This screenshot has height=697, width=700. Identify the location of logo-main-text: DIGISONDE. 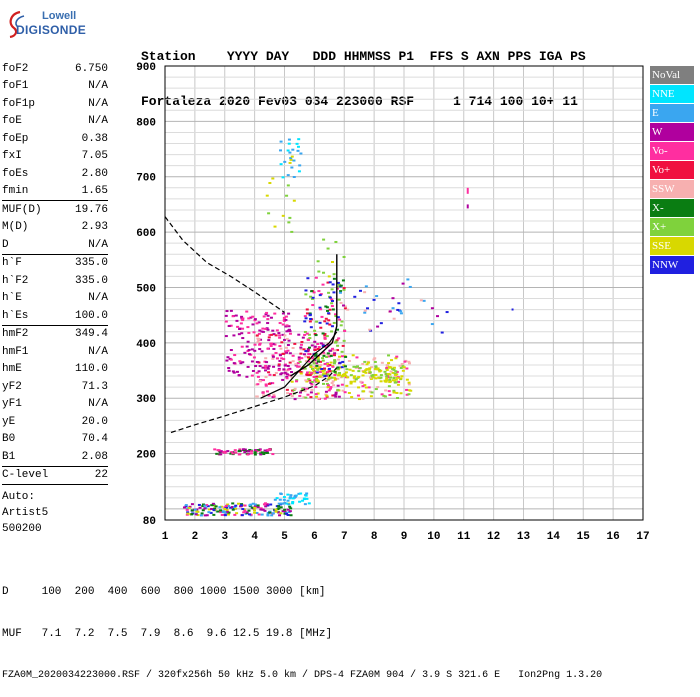
(51, 30).